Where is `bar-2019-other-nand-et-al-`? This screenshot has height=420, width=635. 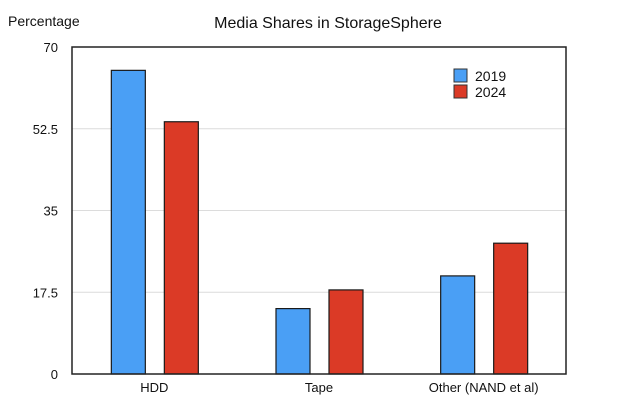
bar-2019-other-nand-et-al- is located at coordinates (458, 325).